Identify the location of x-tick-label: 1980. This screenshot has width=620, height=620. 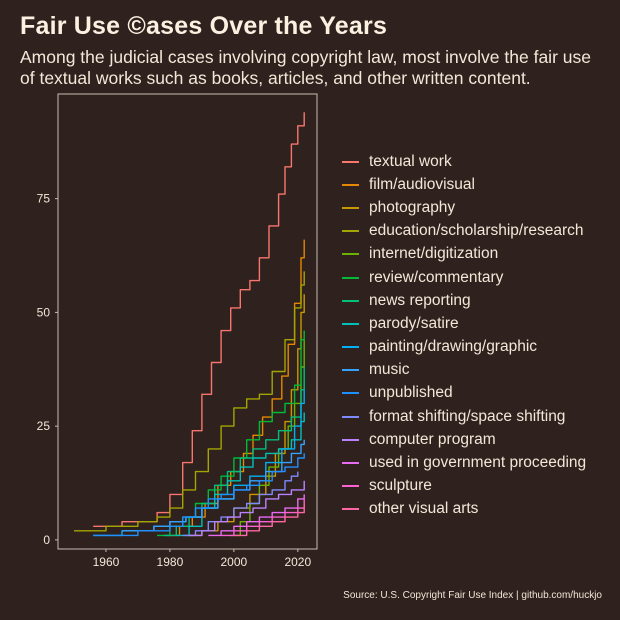
(170, 562).